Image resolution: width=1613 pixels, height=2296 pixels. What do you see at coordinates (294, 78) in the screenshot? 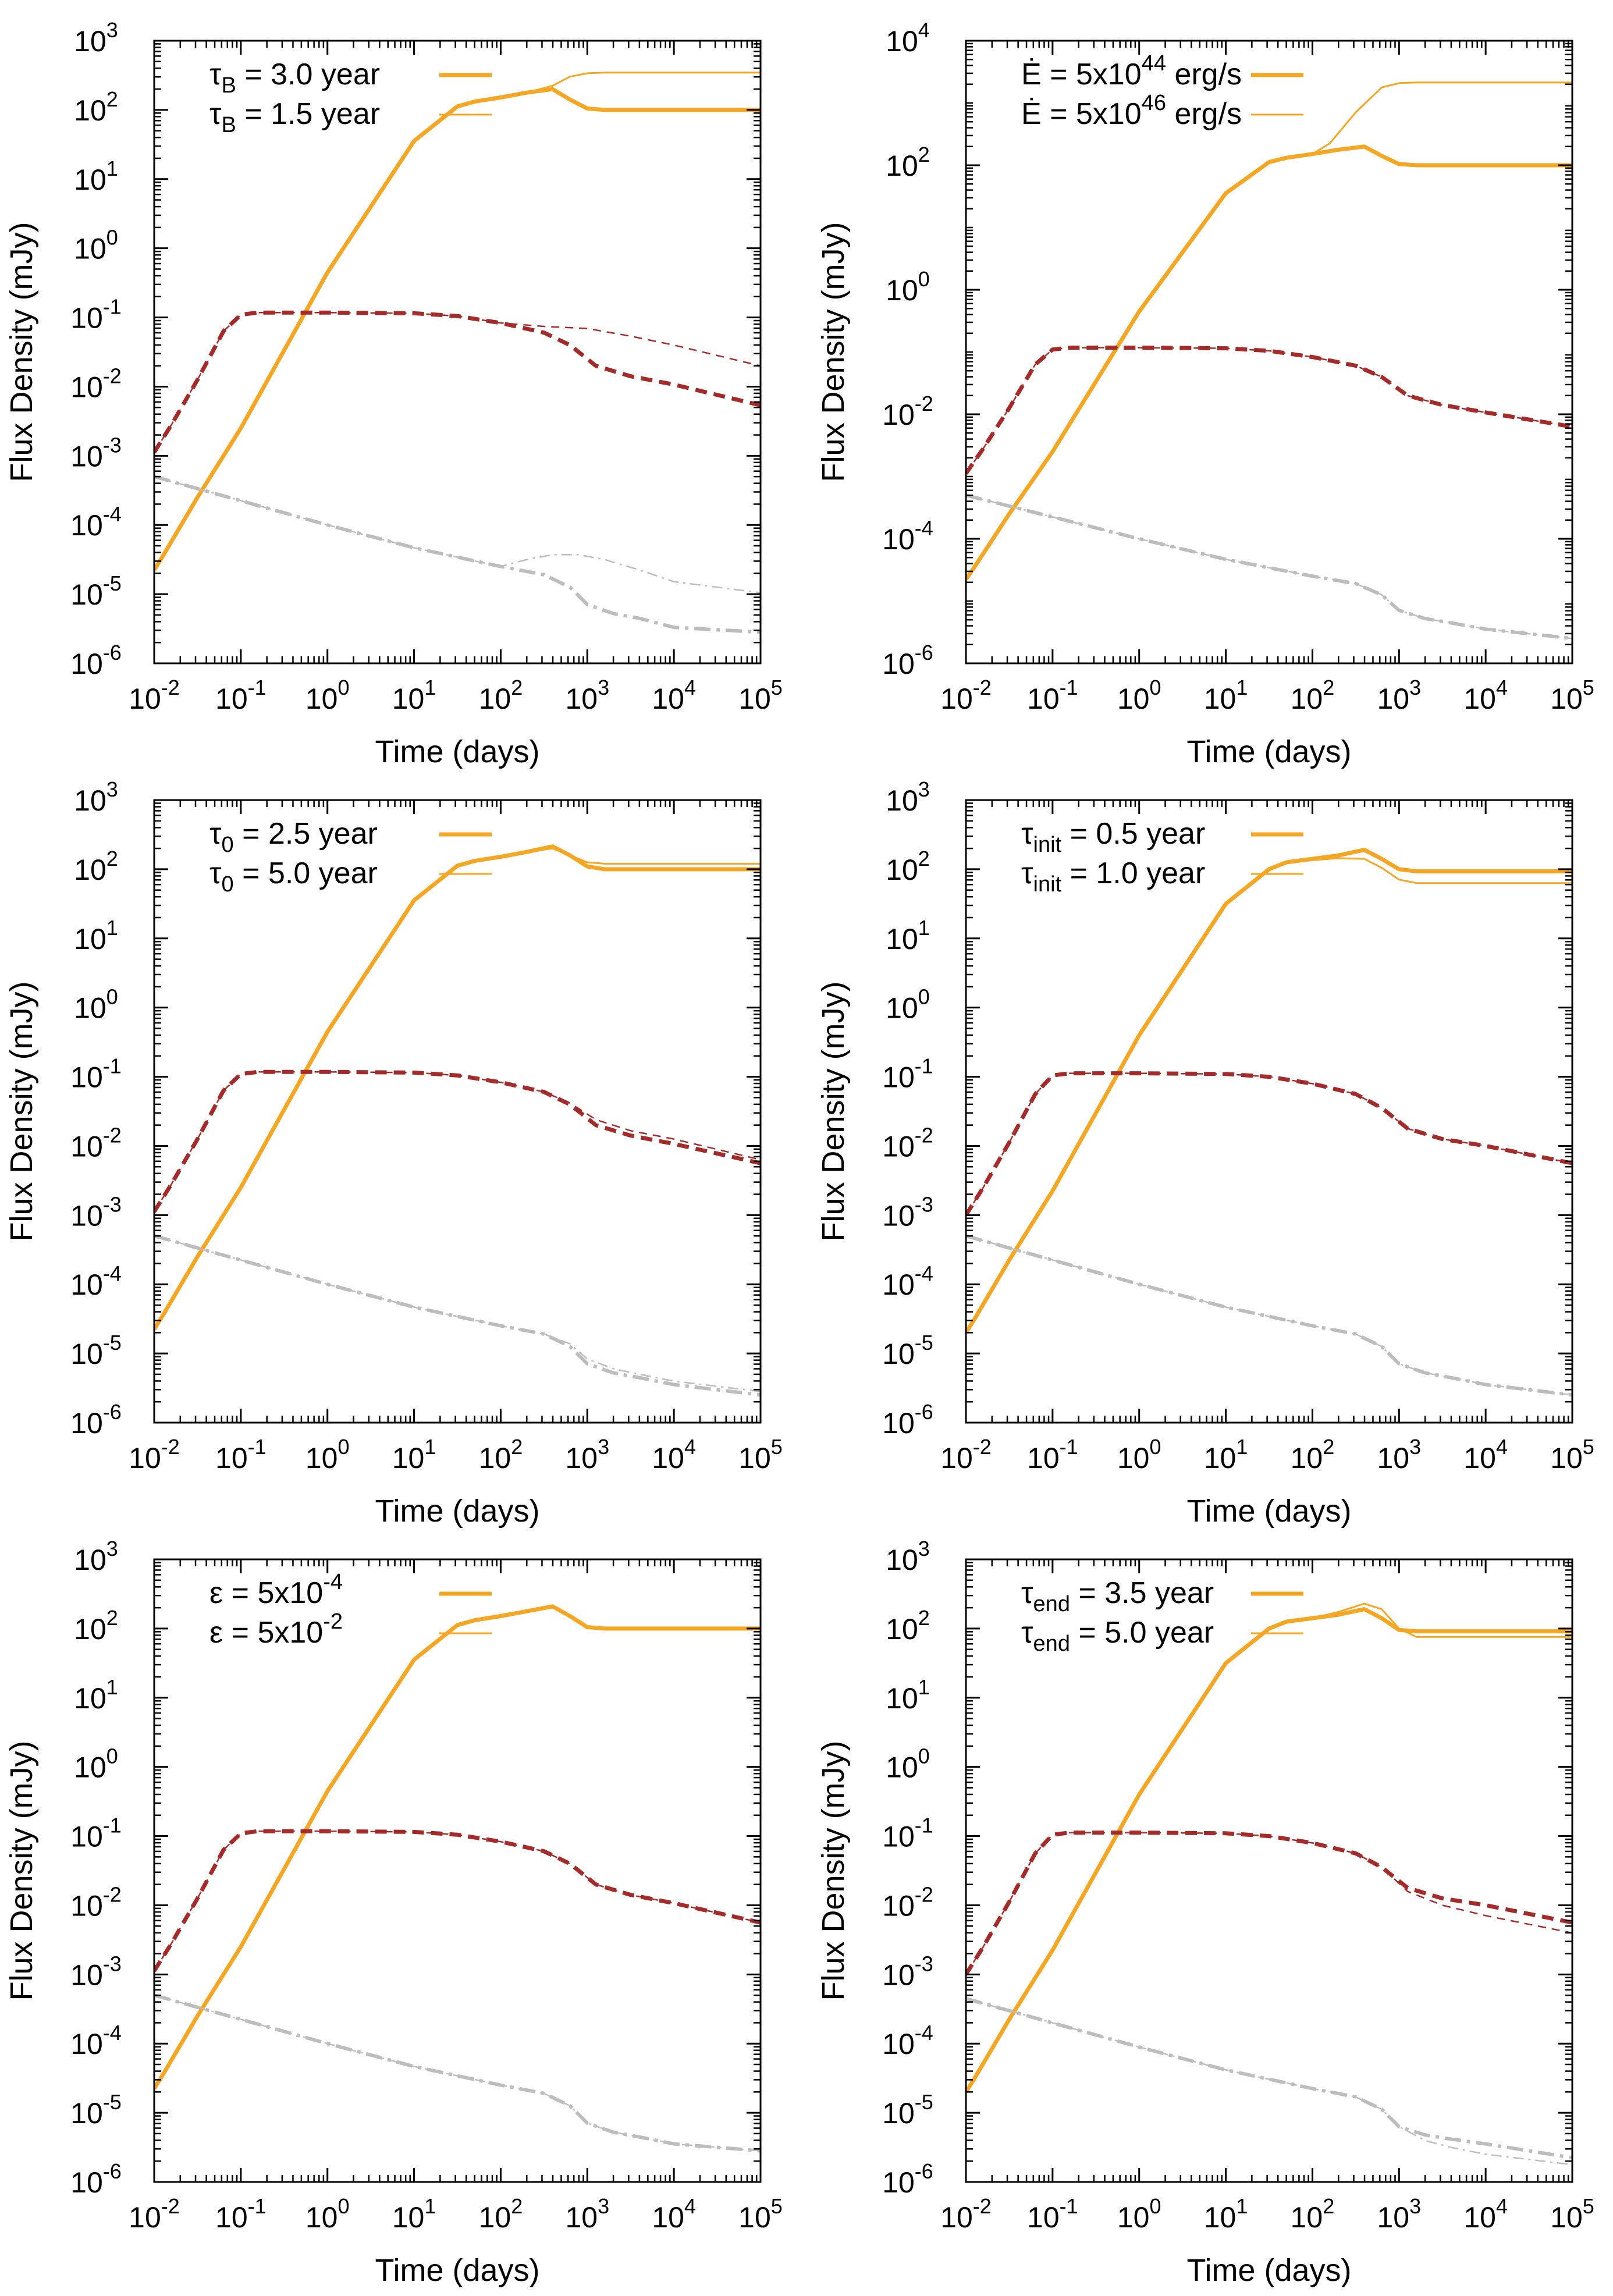
I see `legend-entry: τB = 3.0 year` at bounding box center [294, 78].